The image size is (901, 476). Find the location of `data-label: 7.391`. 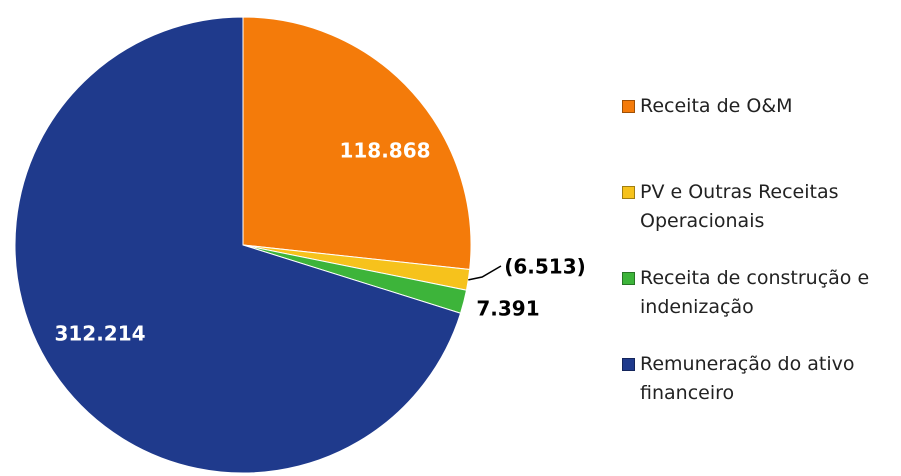

data-label: 7.391 is located at coordinates (507, 309).